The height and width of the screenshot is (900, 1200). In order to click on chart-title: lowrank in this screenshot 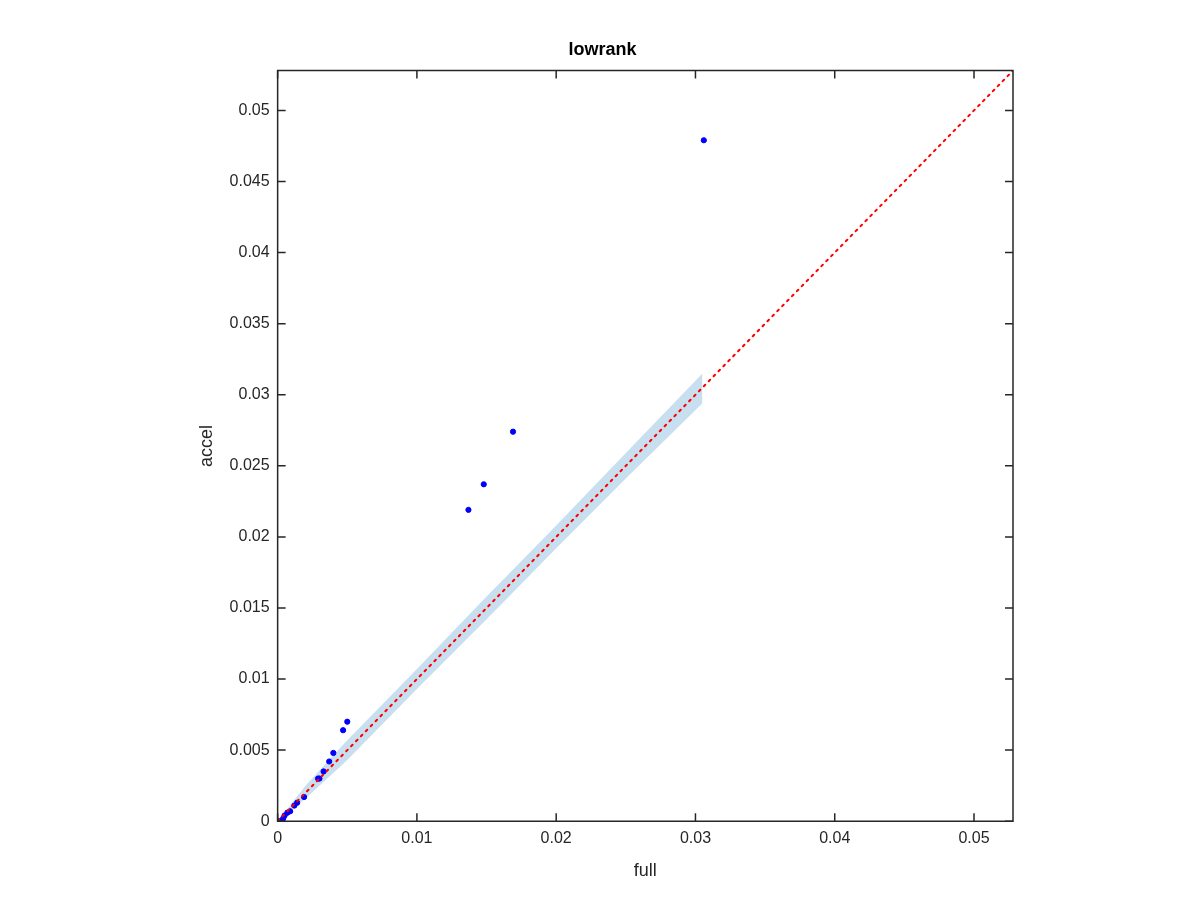, I will do `click(603, 48)`.